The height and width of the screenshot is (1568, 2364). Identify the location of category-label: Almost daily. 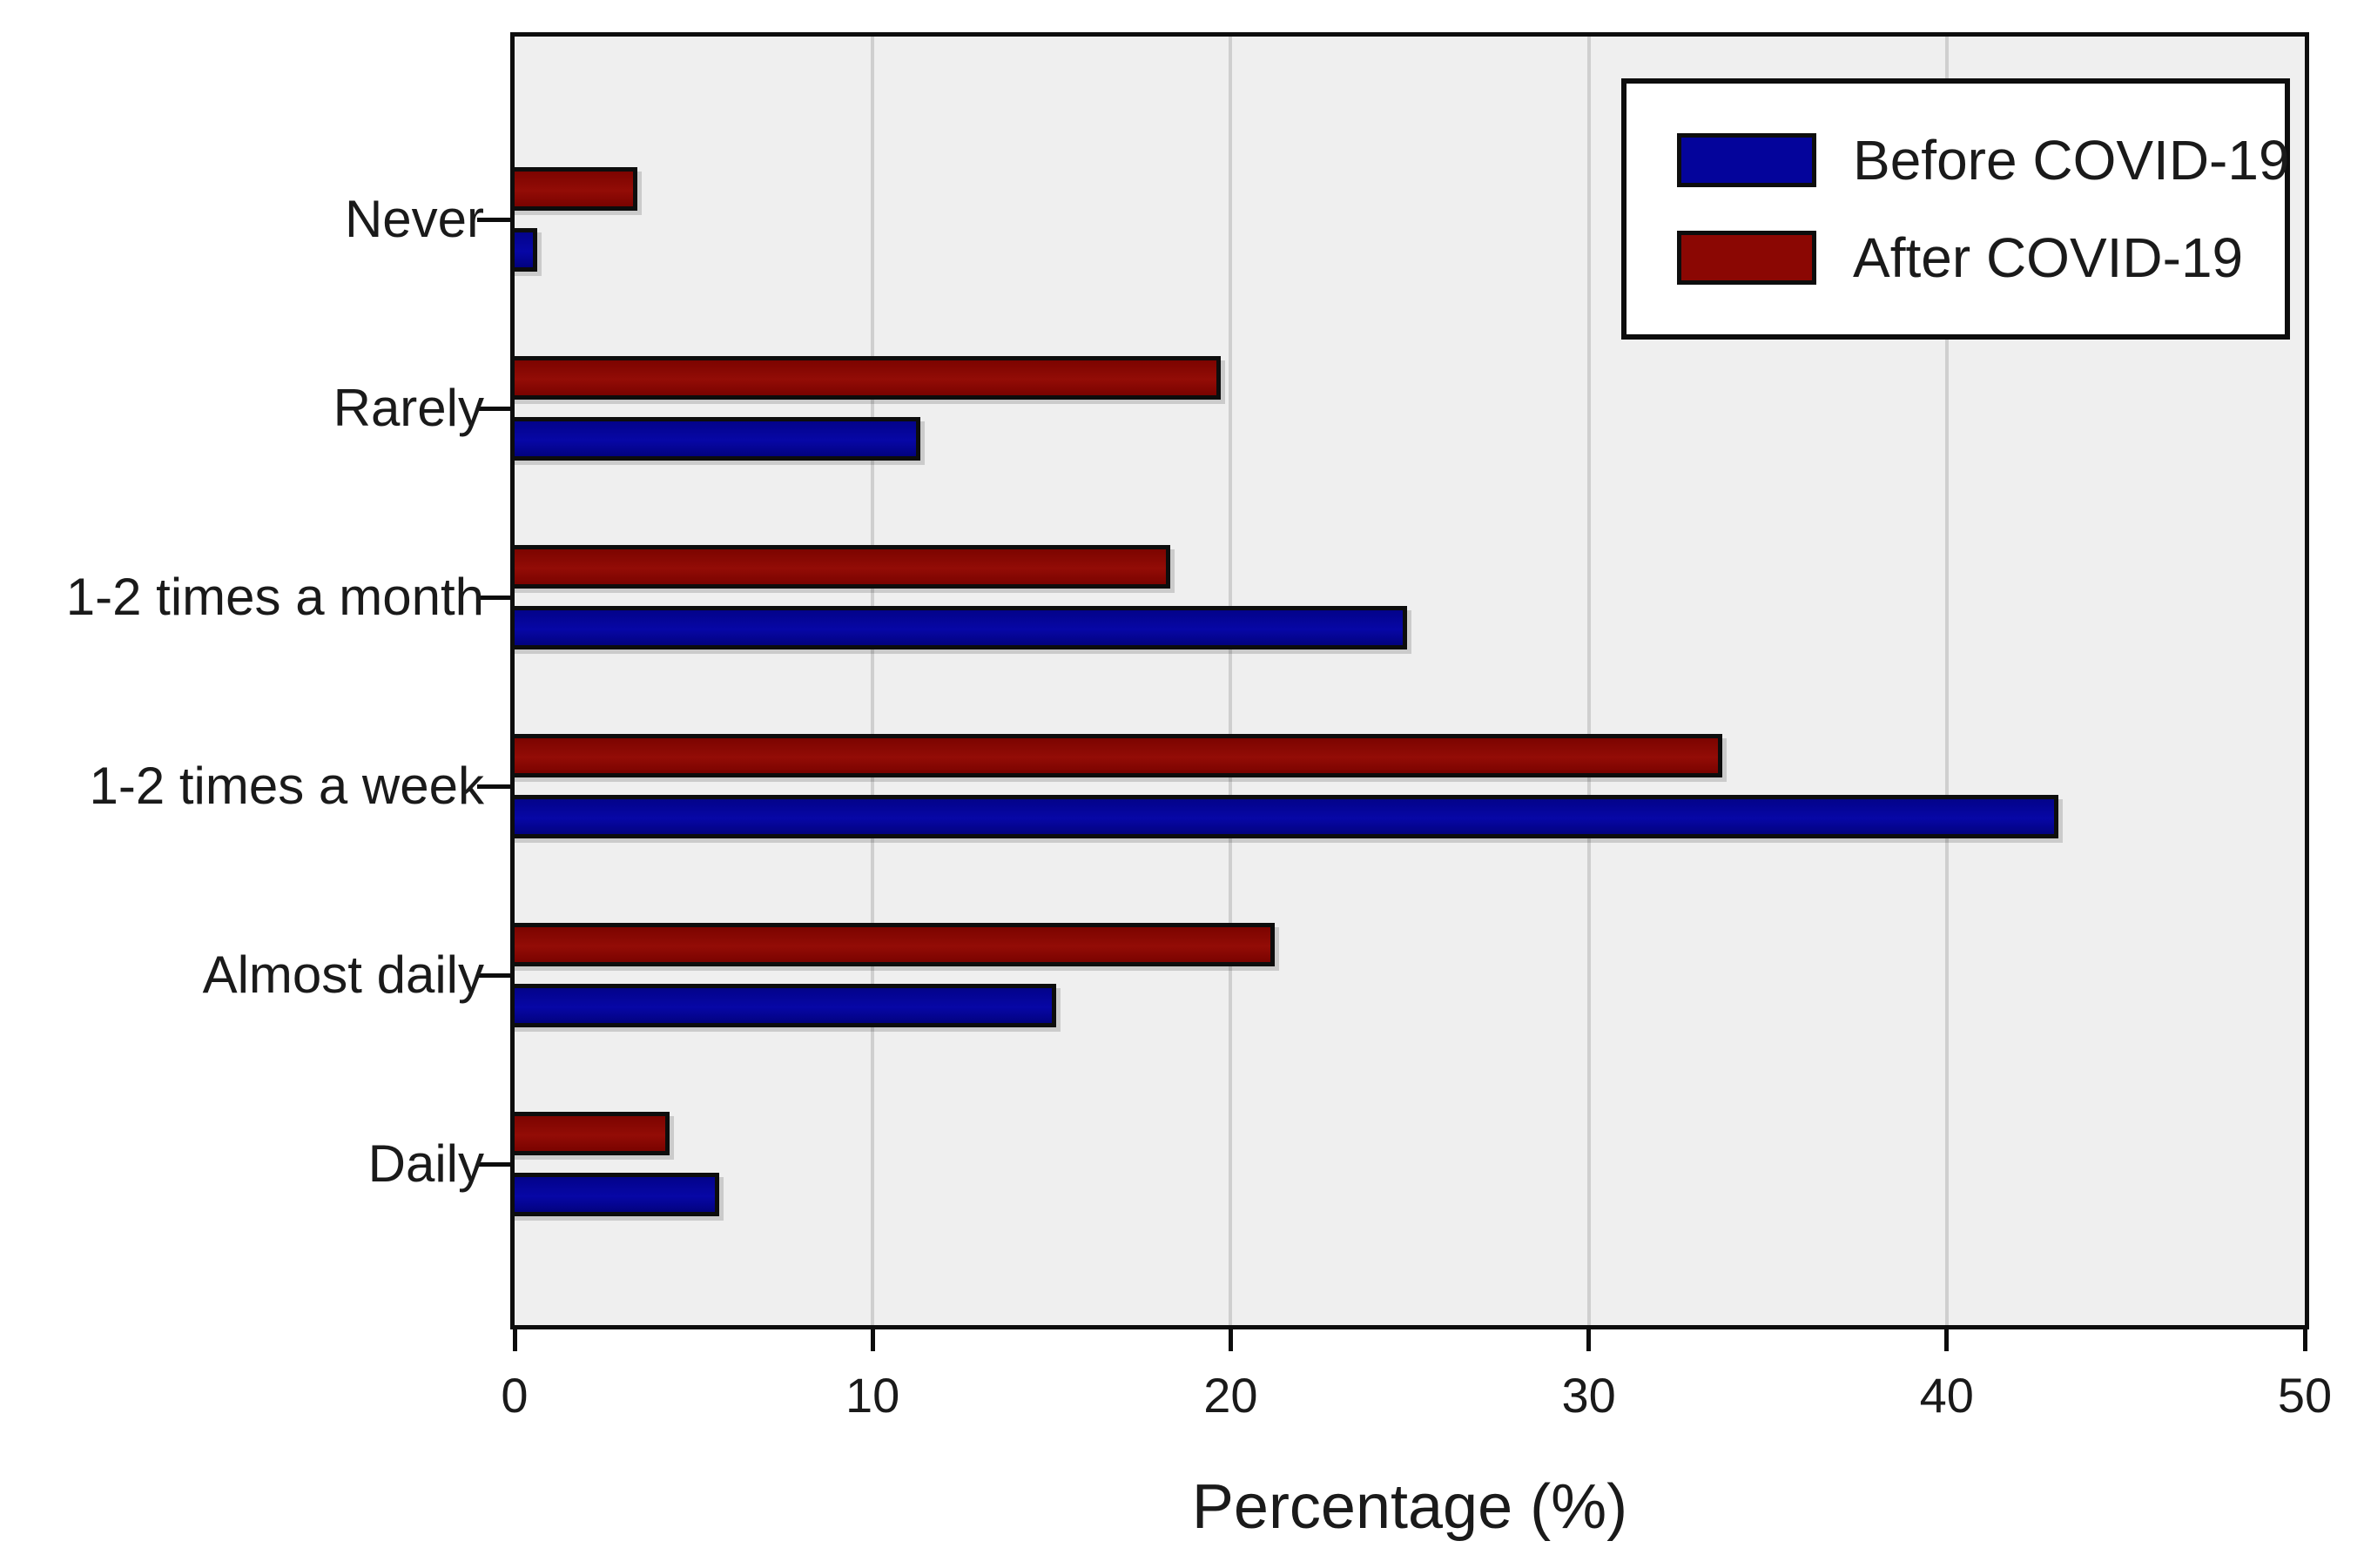
(343, 975).